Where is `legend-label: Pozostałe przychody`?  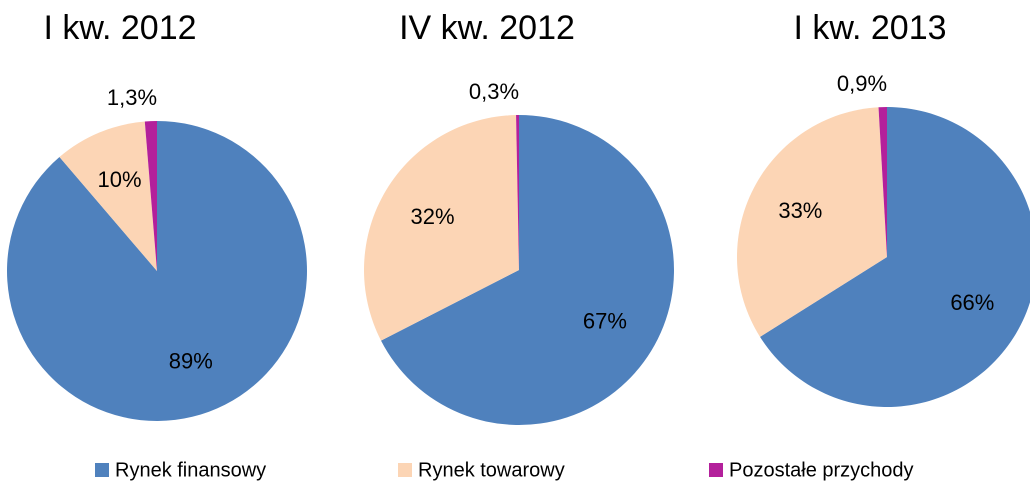 legend-label: Pozostałe przychody is located at coordinates (821, 470).